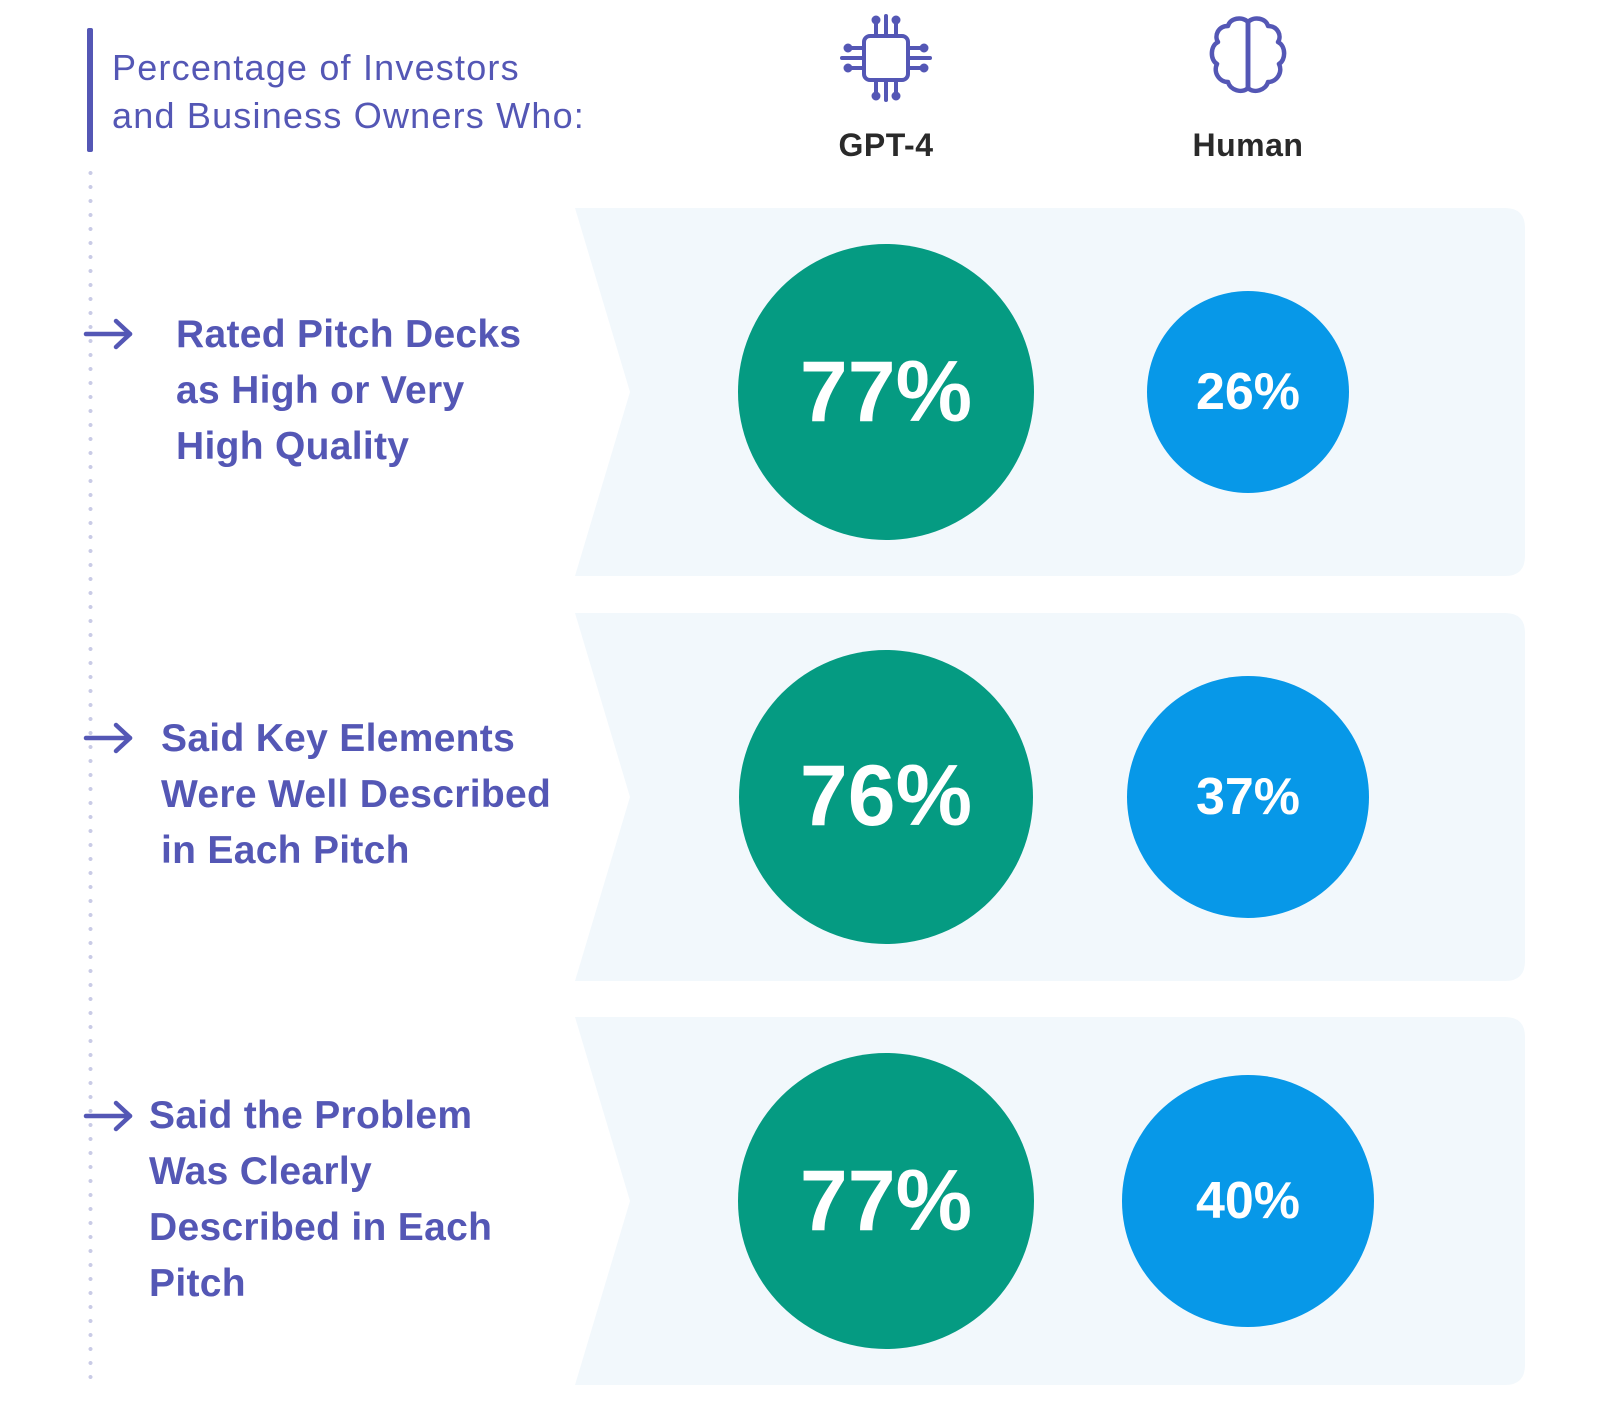 This screenshot has width=1600, height=1410. Describe the element at coordinates (349, 334) in the screenshot. I see `row-label-line: Rated Pitch Decks` at that location.